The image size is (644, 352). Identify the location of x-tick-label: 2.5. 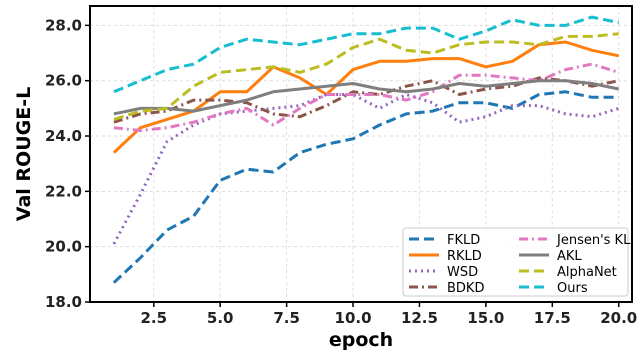
(153, 318).